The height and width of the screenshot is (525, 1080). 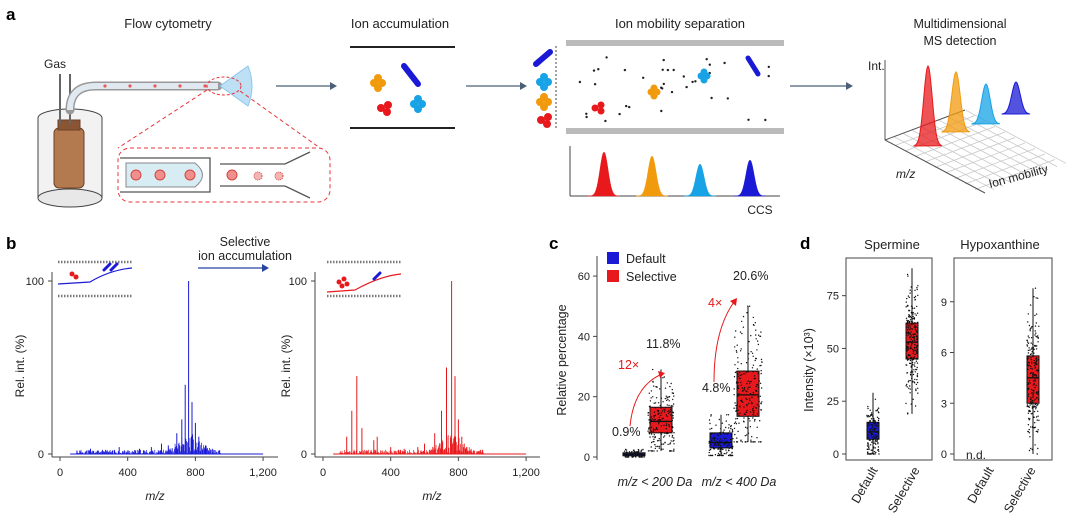 I want to click on ims-entrance-ions, so click(x=543, y=88).